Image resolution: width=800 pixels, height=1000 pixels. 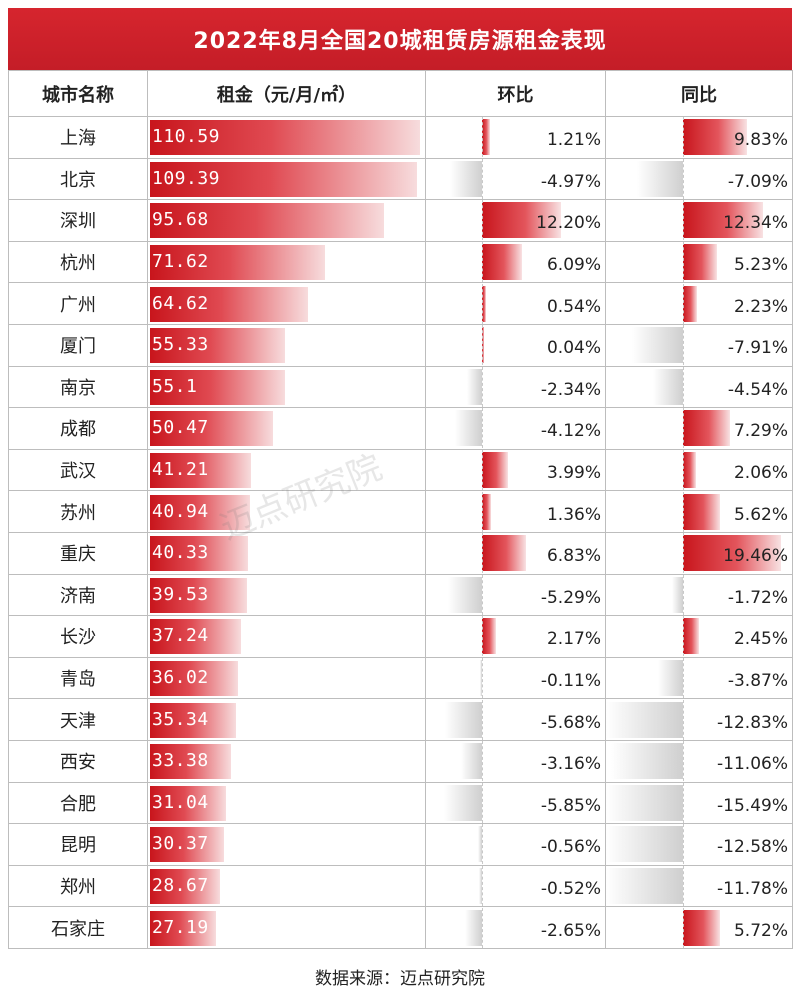 I want to click on yoy-cell-inner: -11.06%, so click(x=699, y=761).